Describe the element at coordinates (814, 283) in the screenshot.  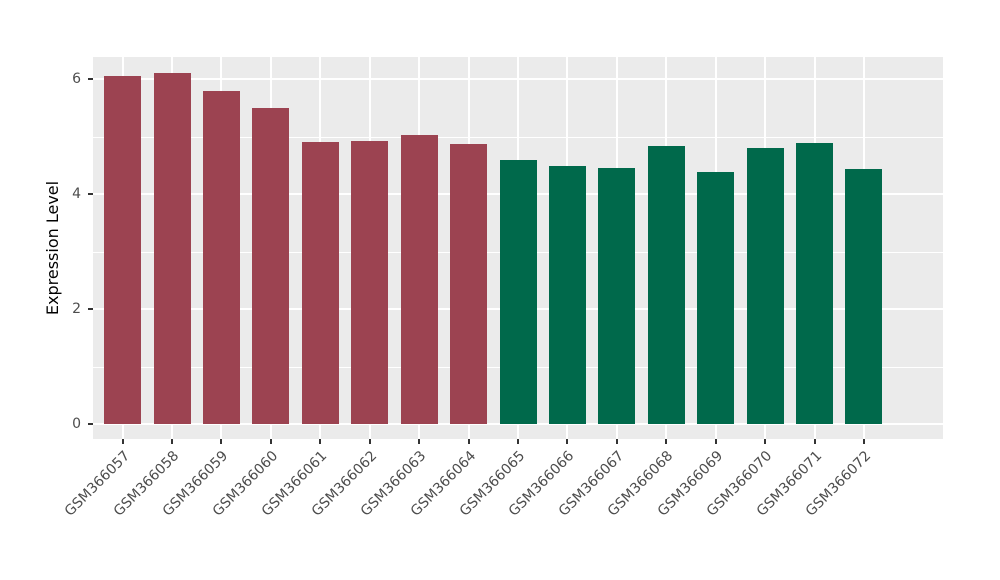
I see `bar-GSM366071` at that location.